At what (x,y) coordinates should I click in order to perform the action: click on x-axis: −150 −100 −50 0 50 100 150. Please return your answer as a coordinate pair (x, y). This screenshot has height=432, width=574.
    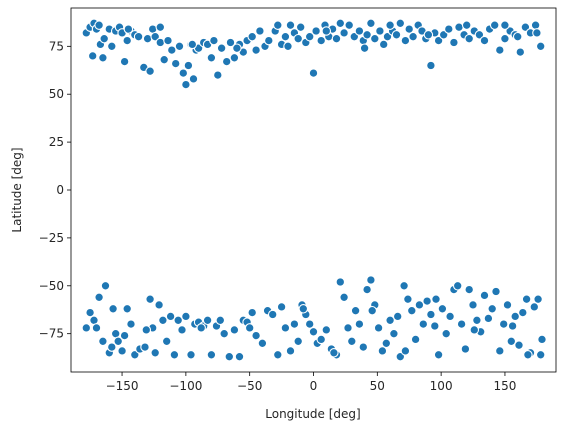
    Looking at the image, I should click on (311, 382).